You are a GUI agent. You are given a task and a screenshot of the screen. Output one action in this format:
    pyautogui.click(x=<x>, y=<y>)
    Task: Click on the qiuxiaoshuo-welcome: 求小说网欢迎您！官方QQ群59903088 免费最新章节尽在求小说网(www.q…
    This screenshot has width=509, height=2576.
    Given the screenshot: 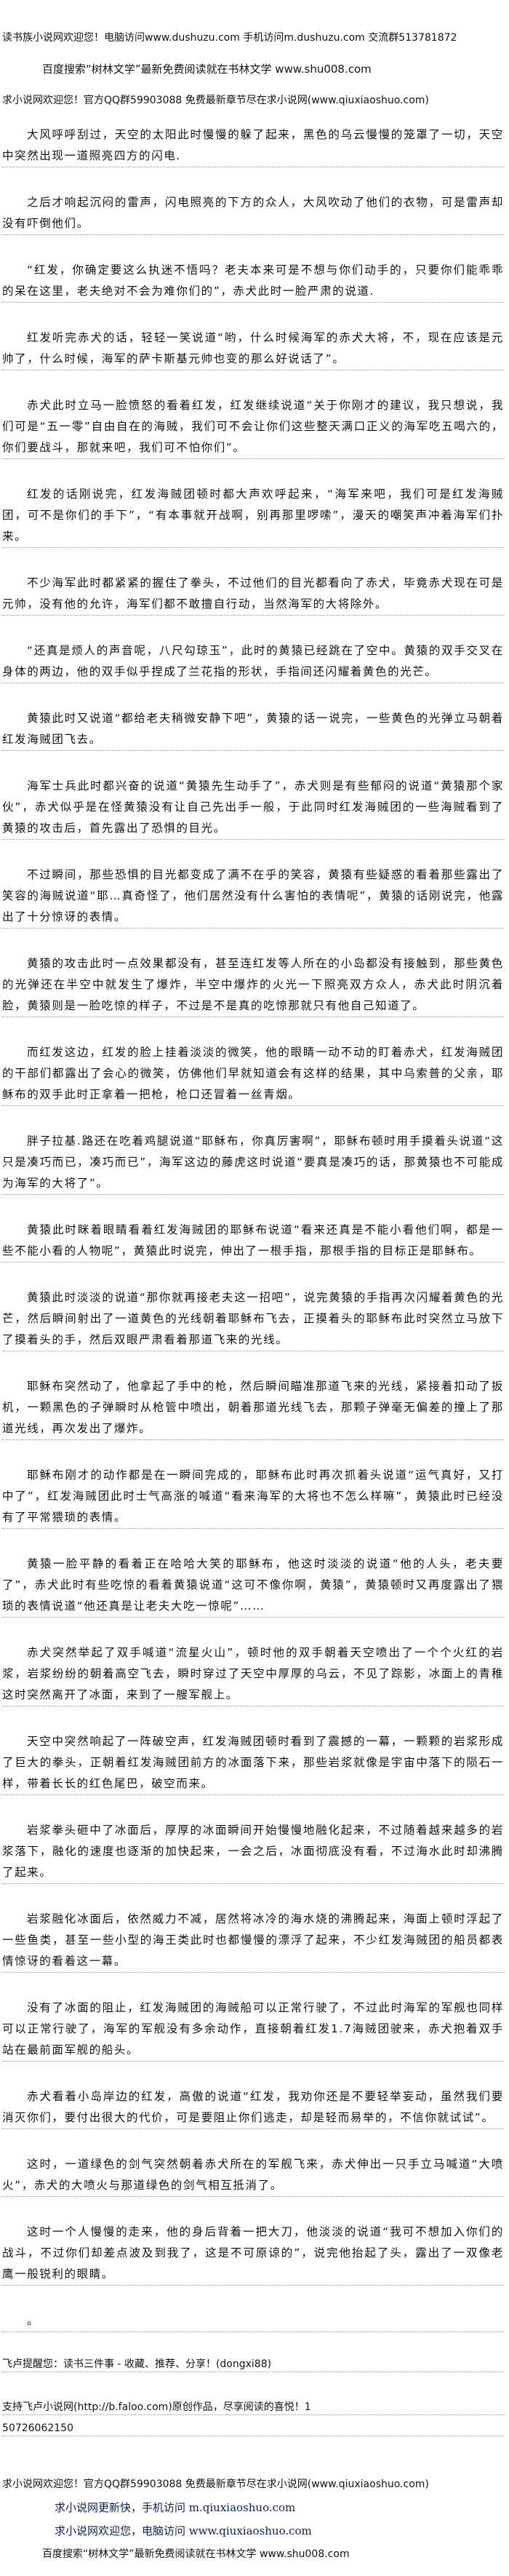 What is the action you would take?
    pyautogui.click(x=215, y=2484)
    